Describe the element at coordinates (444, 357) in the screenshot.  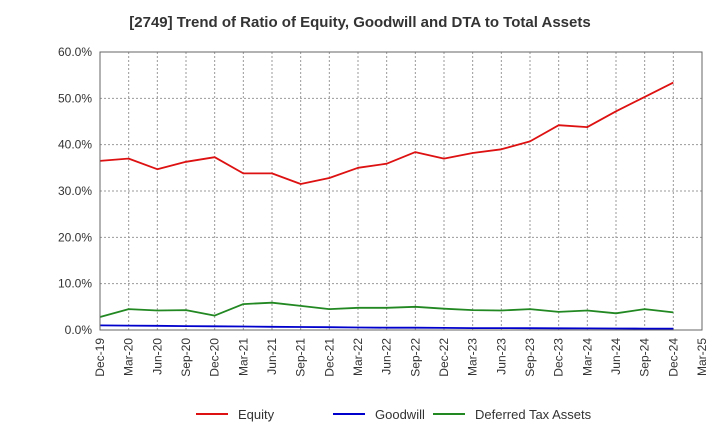
I see `x-tick-label: Dec-22` at that location.